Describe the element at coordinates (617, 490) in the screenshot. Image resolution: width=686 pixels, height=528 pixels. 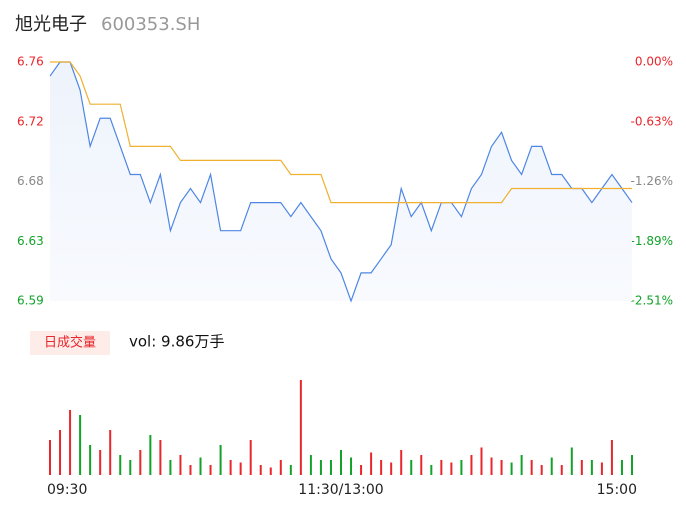
I see `x-tick-label: 15:00` at that location.